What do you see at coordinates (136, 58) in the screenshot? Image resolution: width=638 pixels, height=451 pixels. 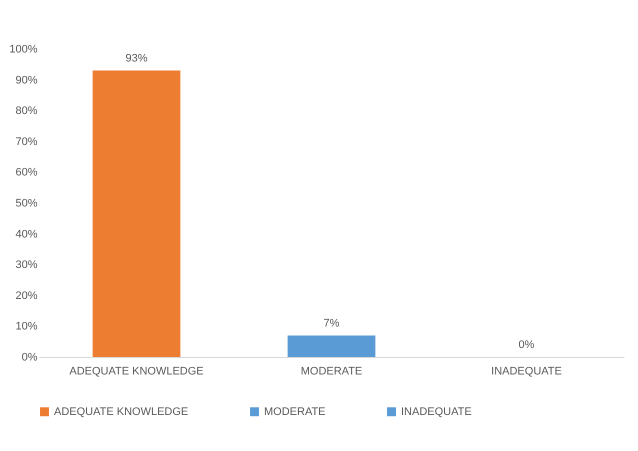 I see `data-label: 93%` at bounding box center [136, 58].